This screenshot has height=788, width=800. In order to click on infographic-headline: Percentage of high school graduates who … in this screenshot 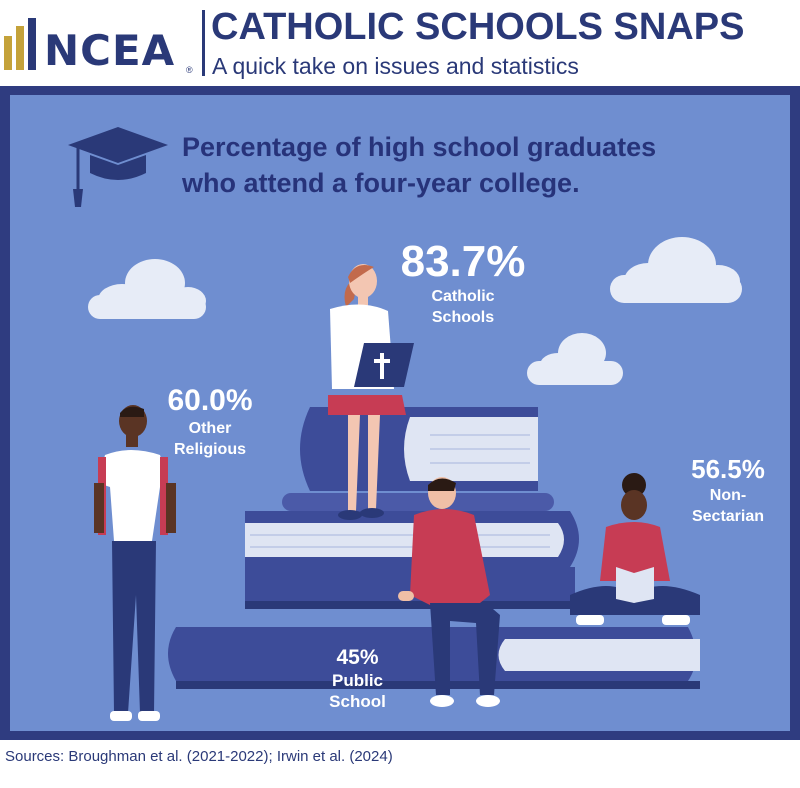, I will do `click(419, 165)`.